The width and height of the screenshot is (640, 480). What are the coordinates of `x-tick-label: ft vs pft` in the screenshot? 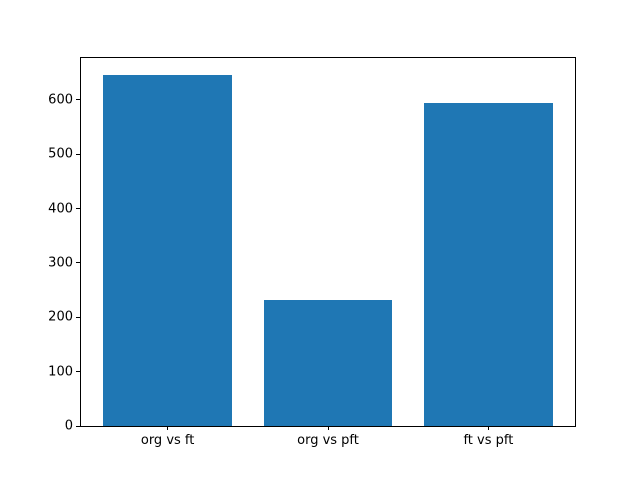 It's located at (488, 440).